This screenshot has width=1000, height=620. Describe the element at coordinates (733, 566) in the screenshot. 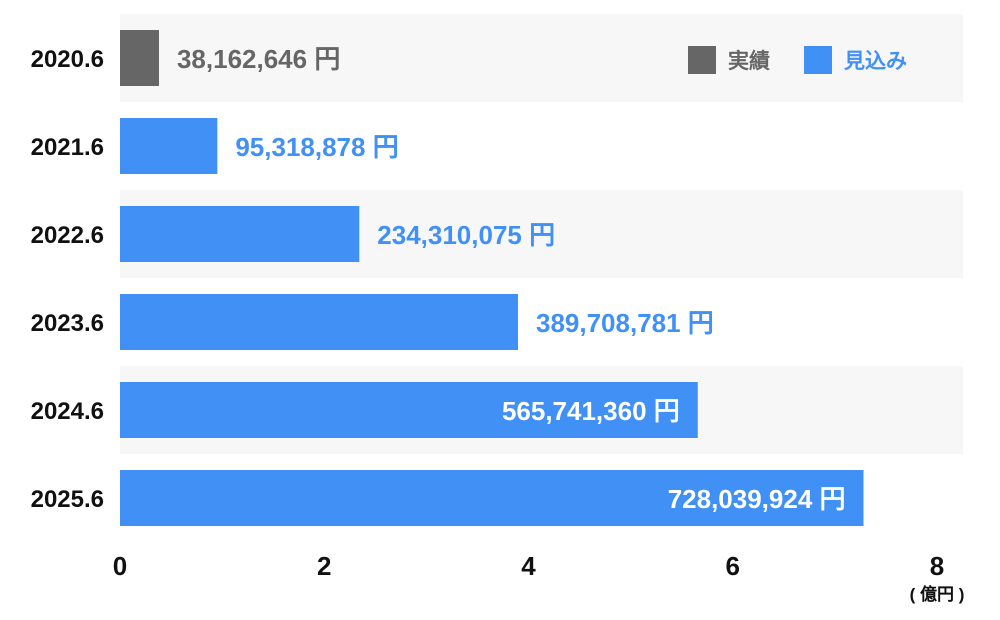

I see `x-tick-label: 6` at that location.